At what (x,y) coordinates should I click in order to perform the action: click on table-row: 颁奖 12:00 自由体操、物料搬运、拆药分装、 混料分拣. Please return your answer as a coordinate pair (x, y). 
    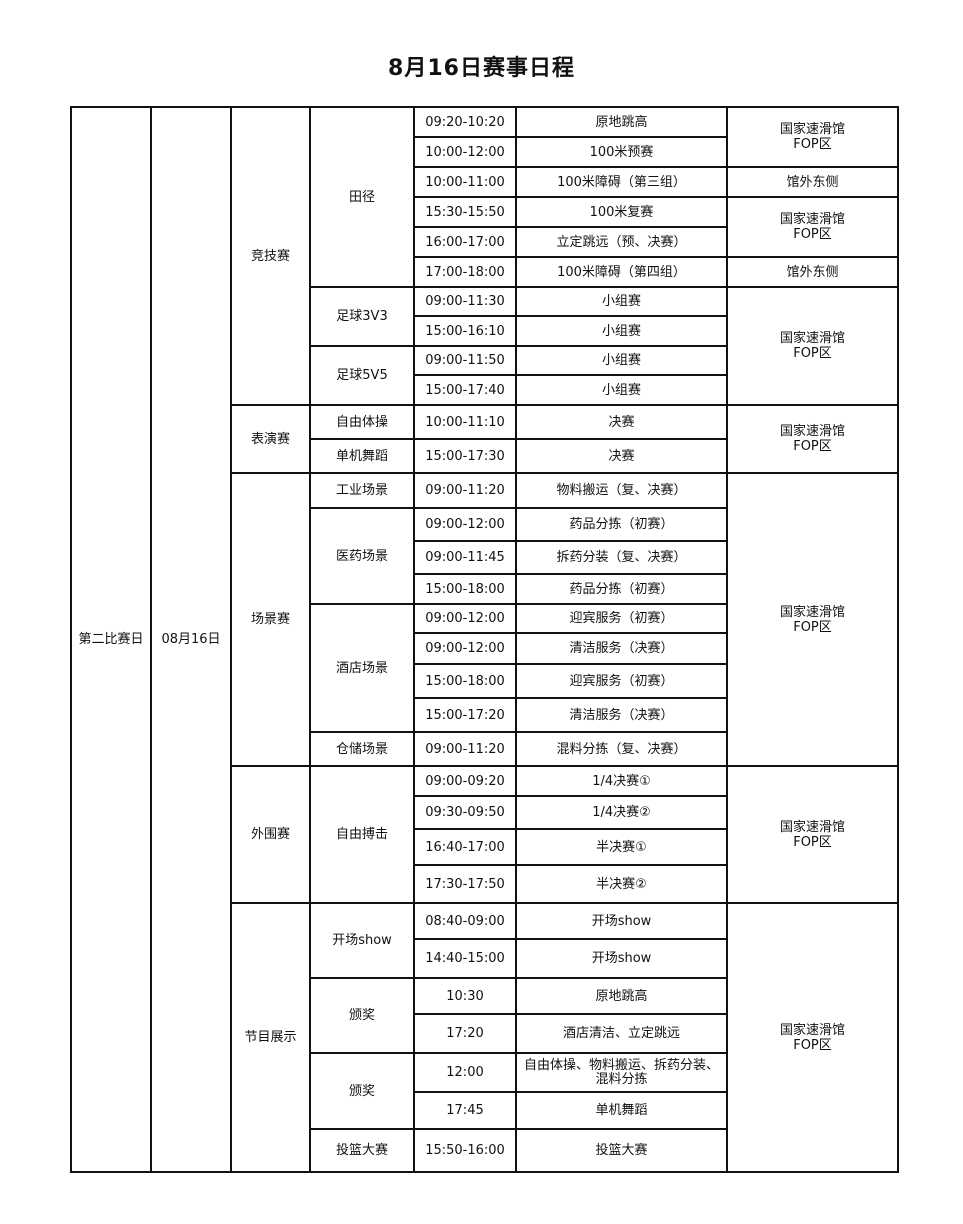
    Looking at the image, I should click on (484, 1091).